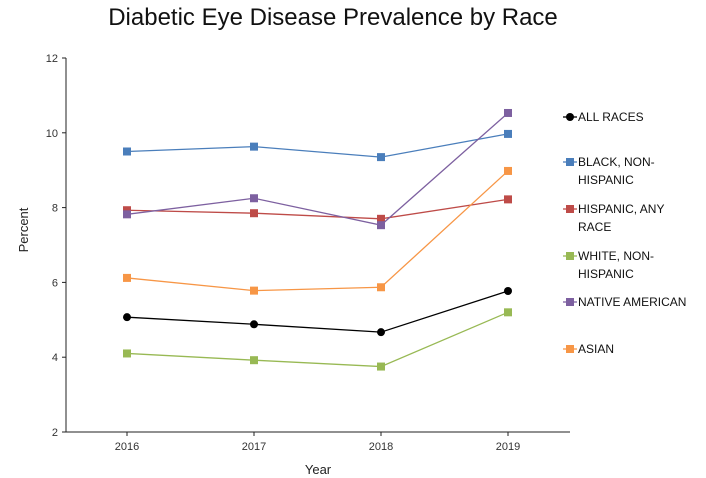  Describe the element at coordinates (52, 134) in the screenshot. I see `y-tick-label: 10` at that location.